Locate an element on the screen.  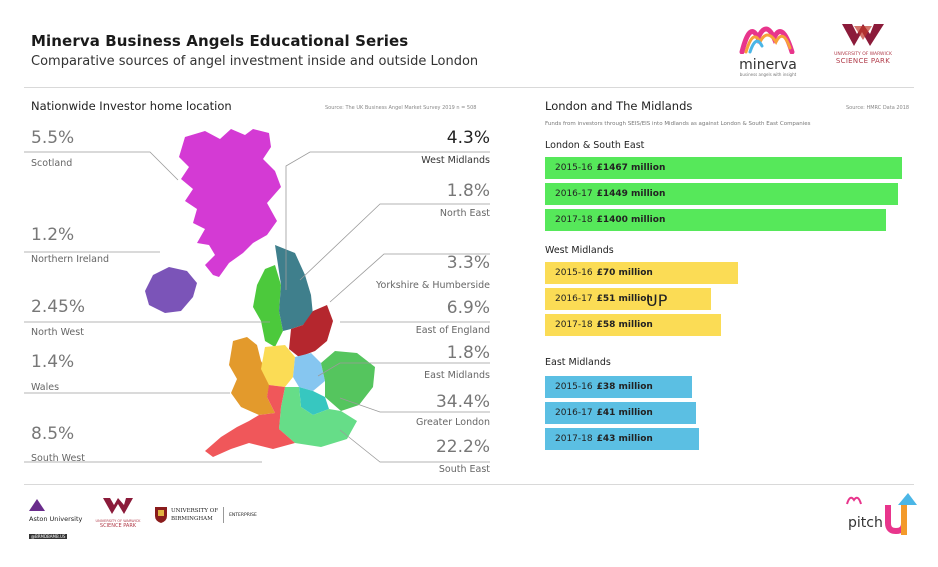
pct-northern-ireland: 1.2% is located at coordinates (53, 235).